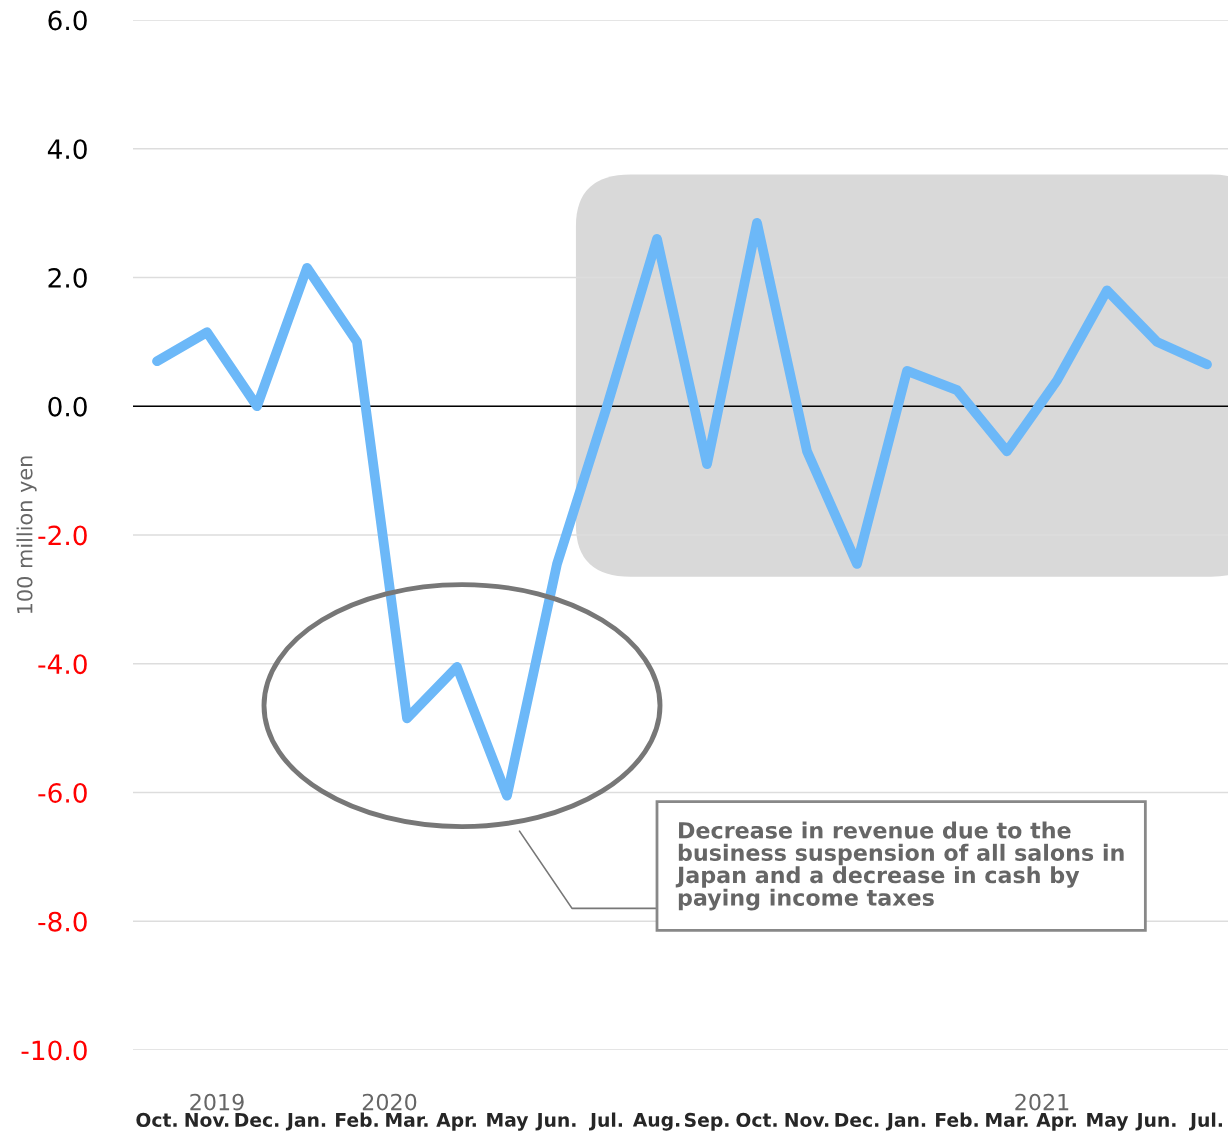 The image size is (1228, 1141). I want to click on text: 2019, so click(217, 1102).